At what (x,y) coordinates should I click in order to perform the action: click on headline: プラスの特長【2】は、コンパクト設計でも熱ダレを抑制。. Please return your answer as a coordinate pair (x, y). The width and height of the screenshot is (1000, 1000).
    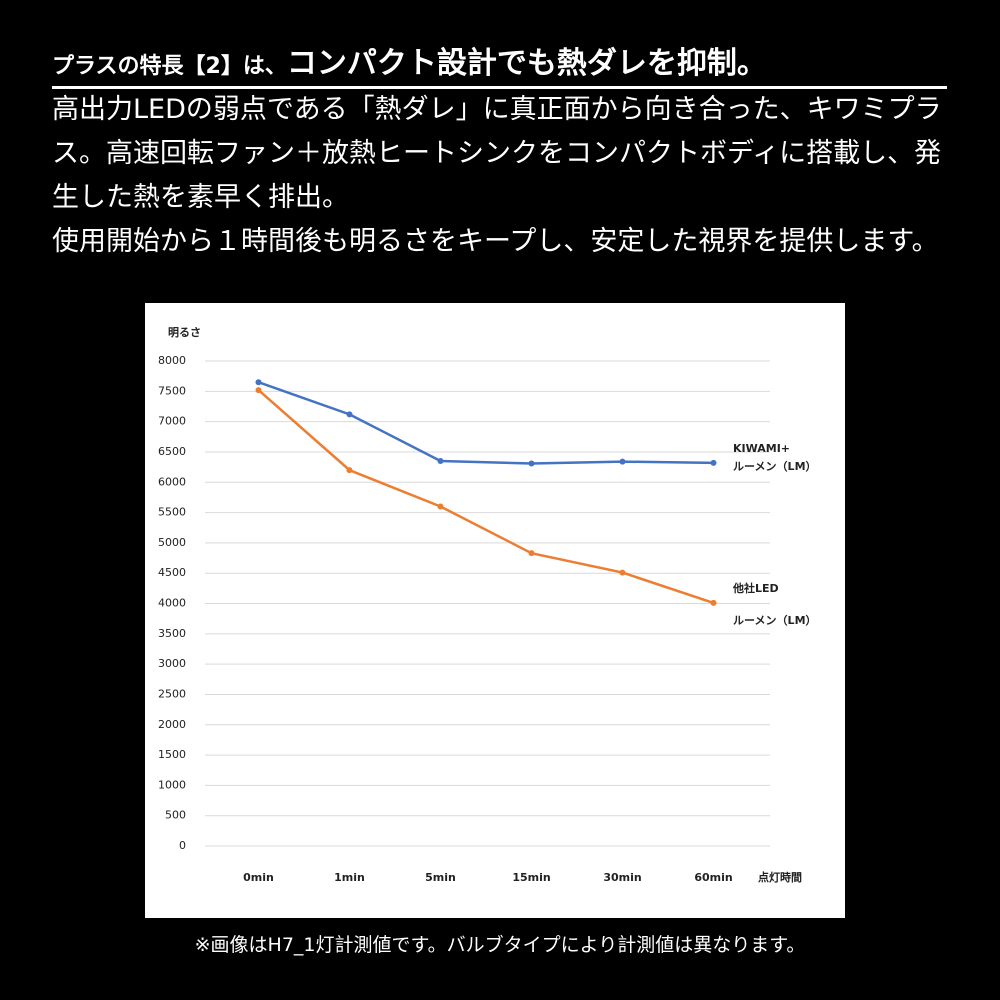
    Looking at the image, I should click on (499, 63).